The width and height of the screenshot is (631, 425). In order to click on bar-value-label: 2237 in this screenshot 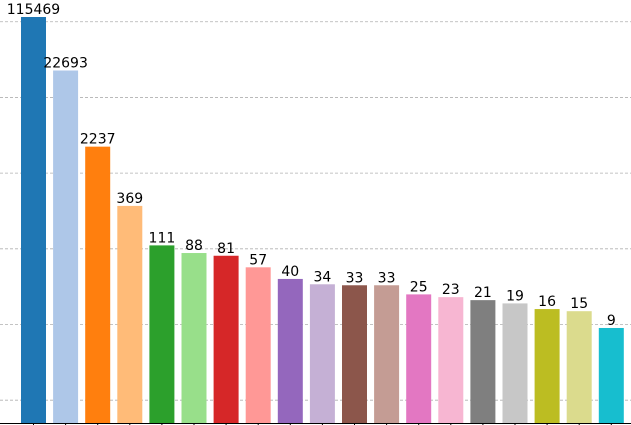, I will do `click(98, 140)`.